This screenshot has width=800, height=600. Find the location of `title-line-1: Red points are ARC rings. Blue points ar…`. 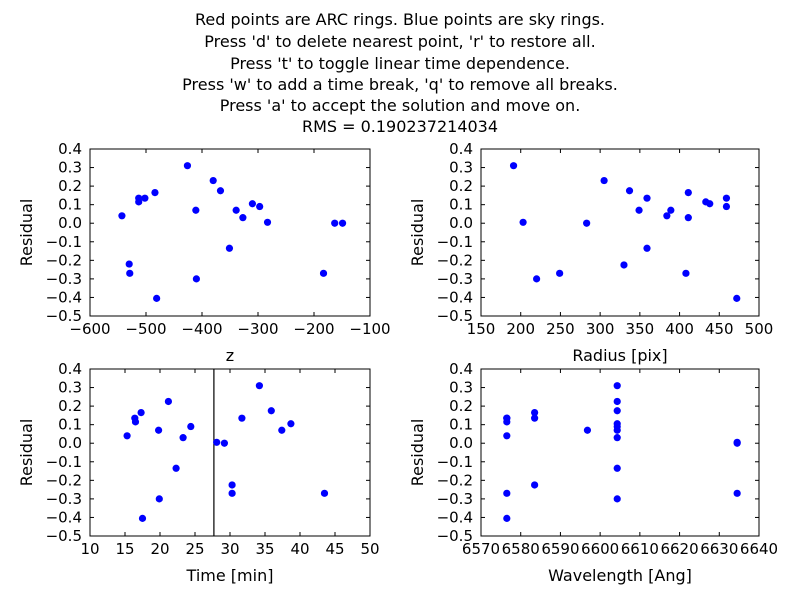

title-line-1: Red points are ARC rings. Blue points ar… is located at coordinates (400, 19).